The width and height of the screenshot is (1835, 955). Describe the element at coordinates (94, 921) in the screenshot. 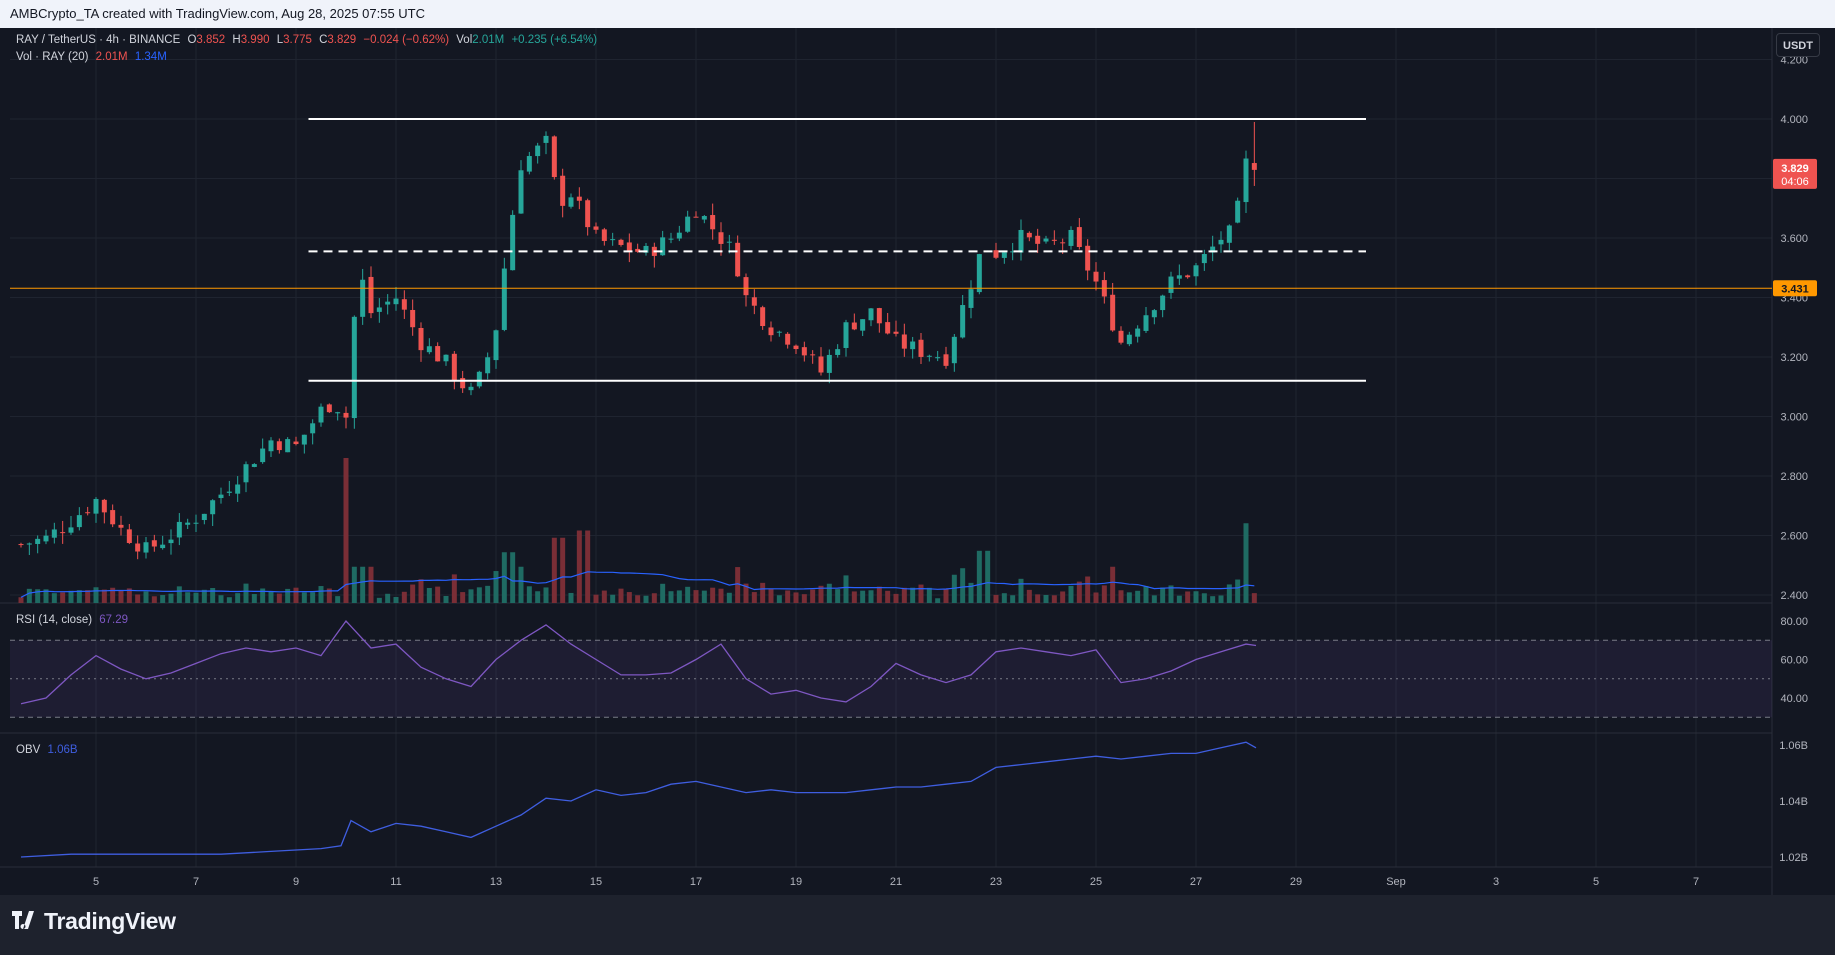

I see `tradingview-logo: TradingView` at that location.